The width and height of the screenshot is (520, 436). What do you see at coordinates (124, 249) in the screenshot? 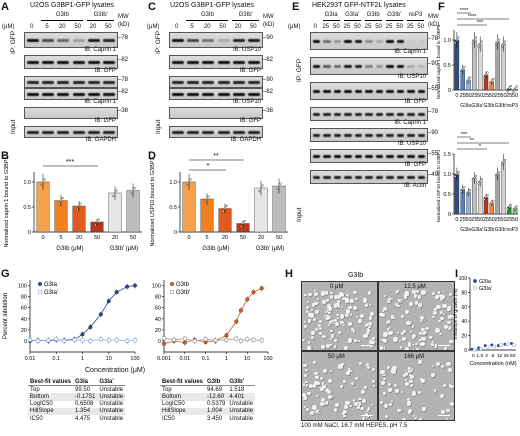
I see `x-group-label: G3Ib' (μM)` at bounding box center [124, 249].